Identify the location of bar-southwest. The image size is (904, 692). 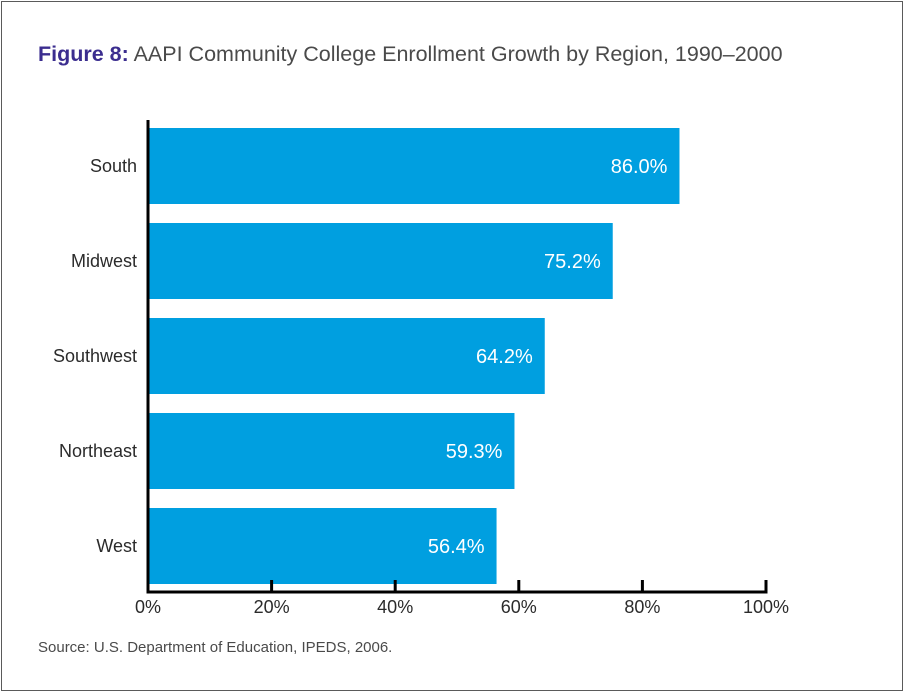
(346, 356).